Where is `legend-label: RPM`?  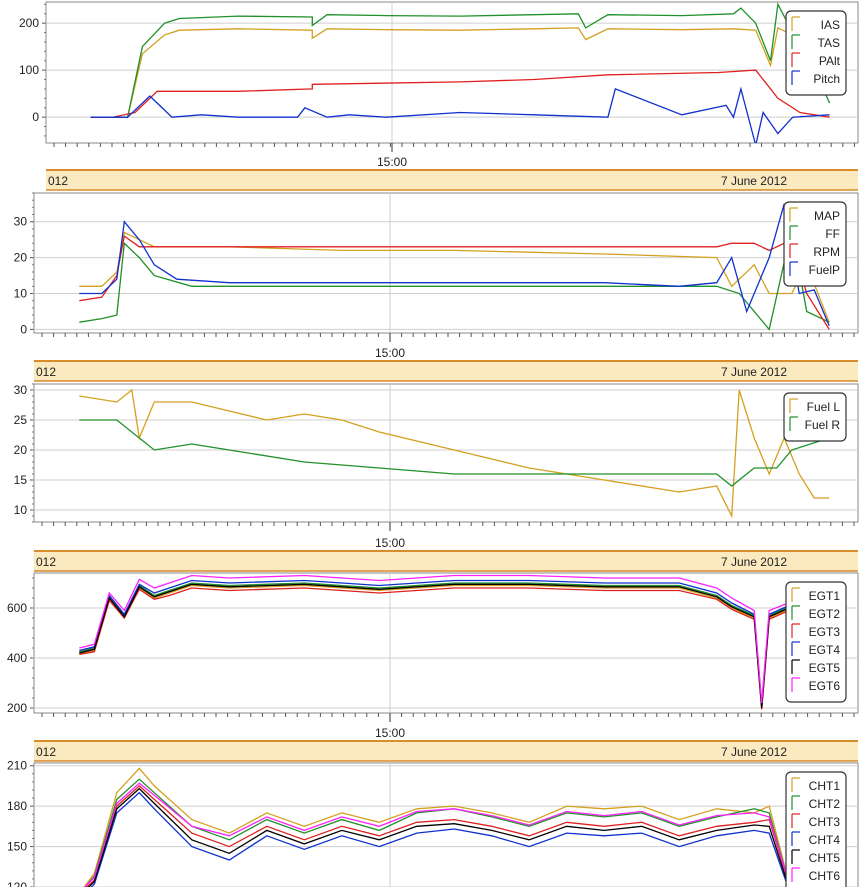 legend-label: RPM is located at coordinates (826, 252).